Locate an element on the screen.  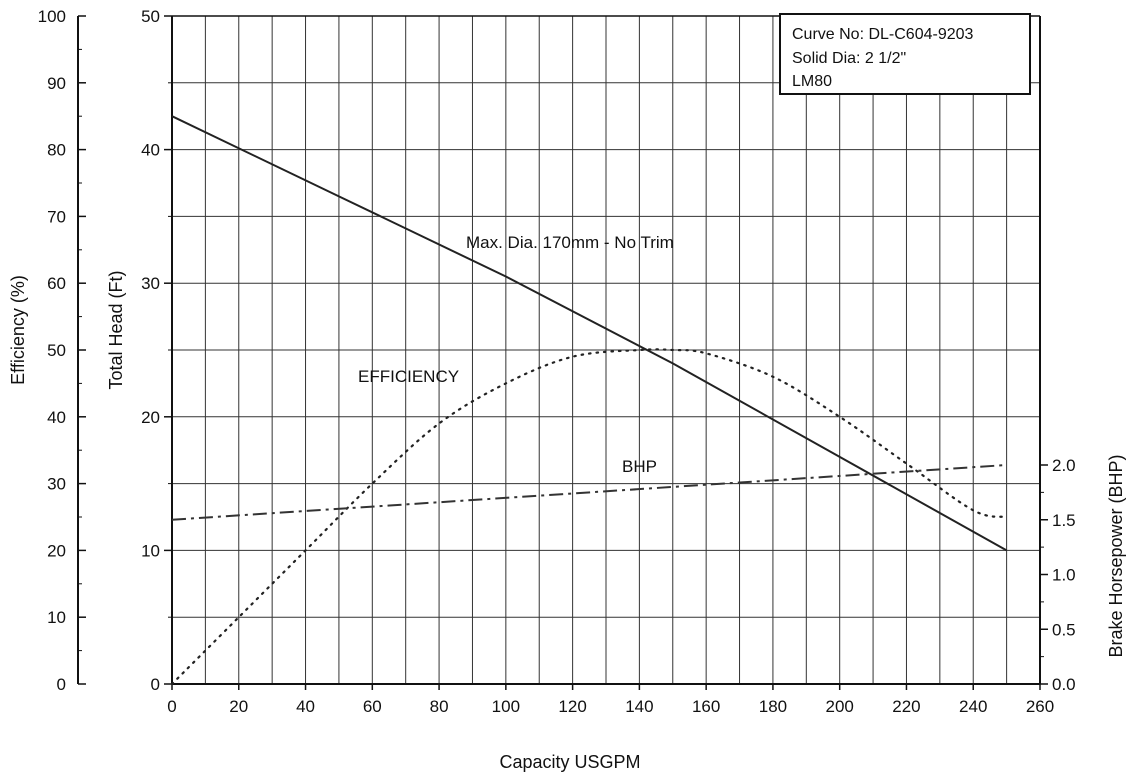
head-curve-label: Max. Dia. 170mm - No Trim is located at coordinates (570, 242).